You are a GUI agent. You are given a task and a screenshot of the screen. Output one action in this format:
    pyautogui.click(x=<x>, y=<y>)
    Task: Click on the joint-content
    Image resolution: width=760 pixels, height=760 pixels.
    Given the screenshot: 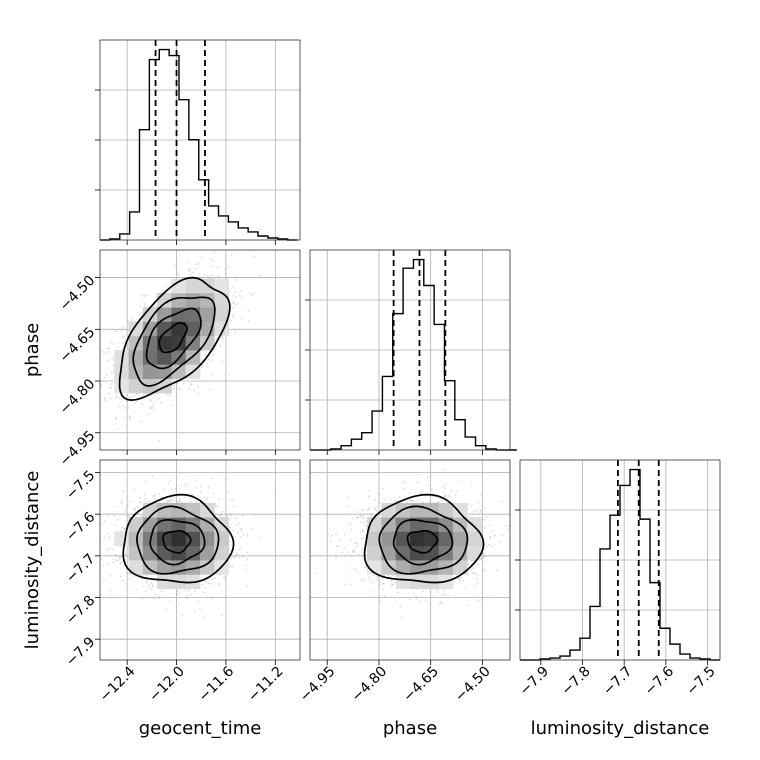 What is the action you would take?
    pyautogui.click(x=182, y=547)
    